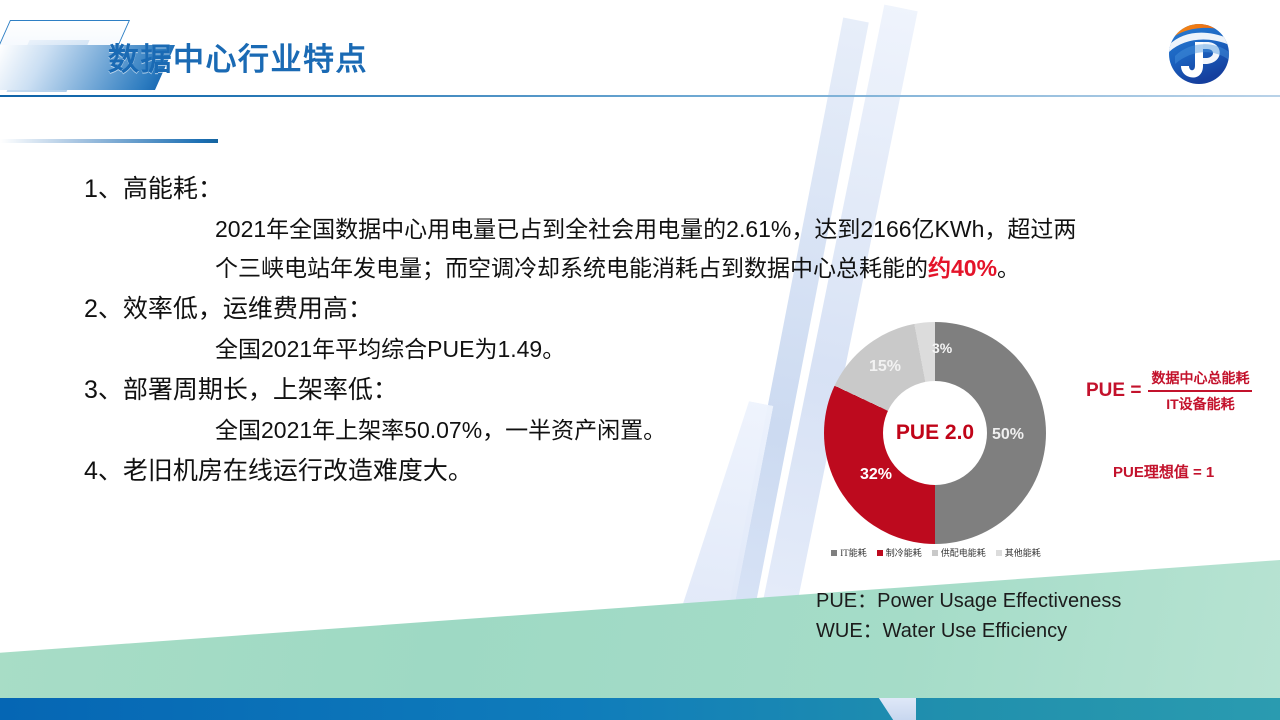 This screenshot has height=720, width=1280. I want to click on legend-item: IT能耗, so click(849, 552).